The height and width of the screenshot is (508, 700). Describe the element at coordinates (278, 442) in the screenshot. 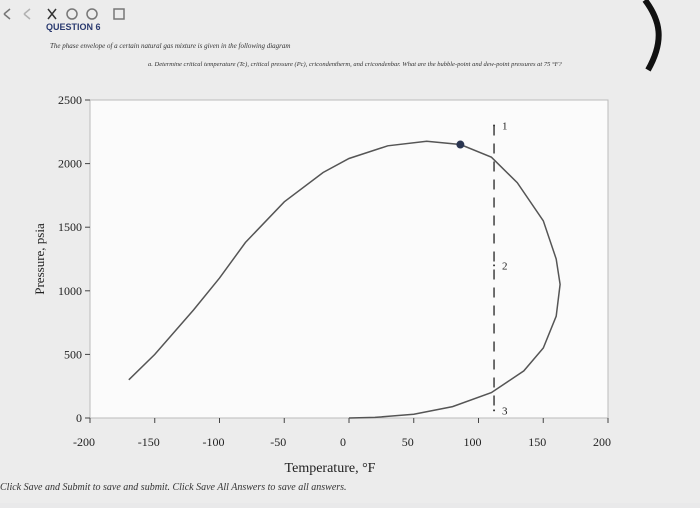

I see `x-tick-label: -50` at that location.